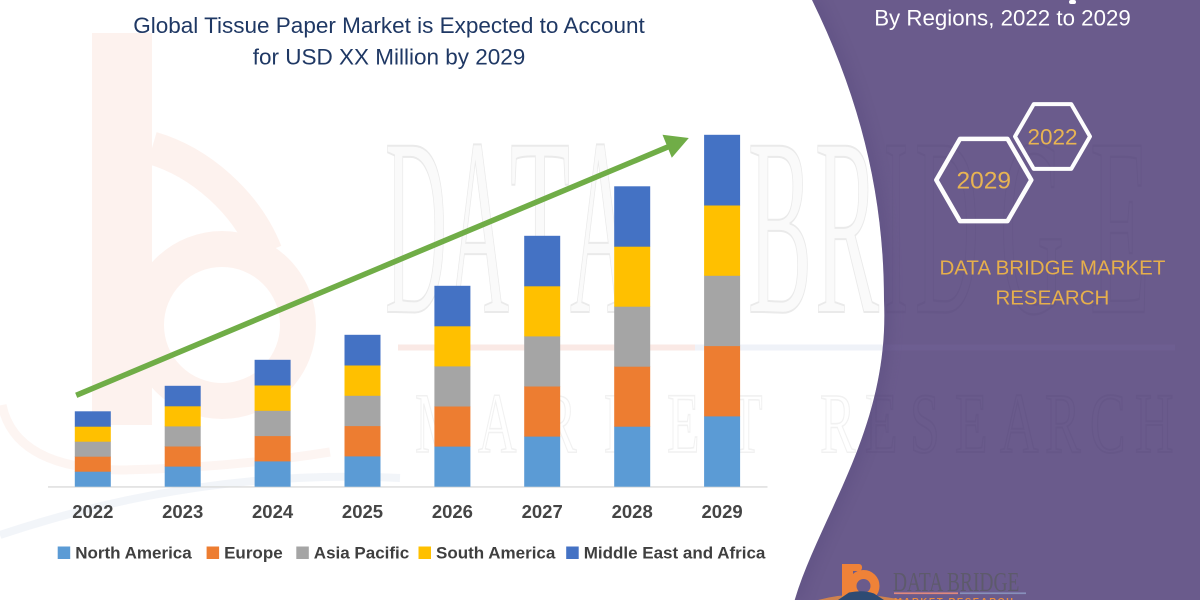 This screenshot has height=605, width=1200. What do you see at coordinates (1154, 423) in the screenshot?
I see `svg-text: H` at bounding box center [1154, 423].